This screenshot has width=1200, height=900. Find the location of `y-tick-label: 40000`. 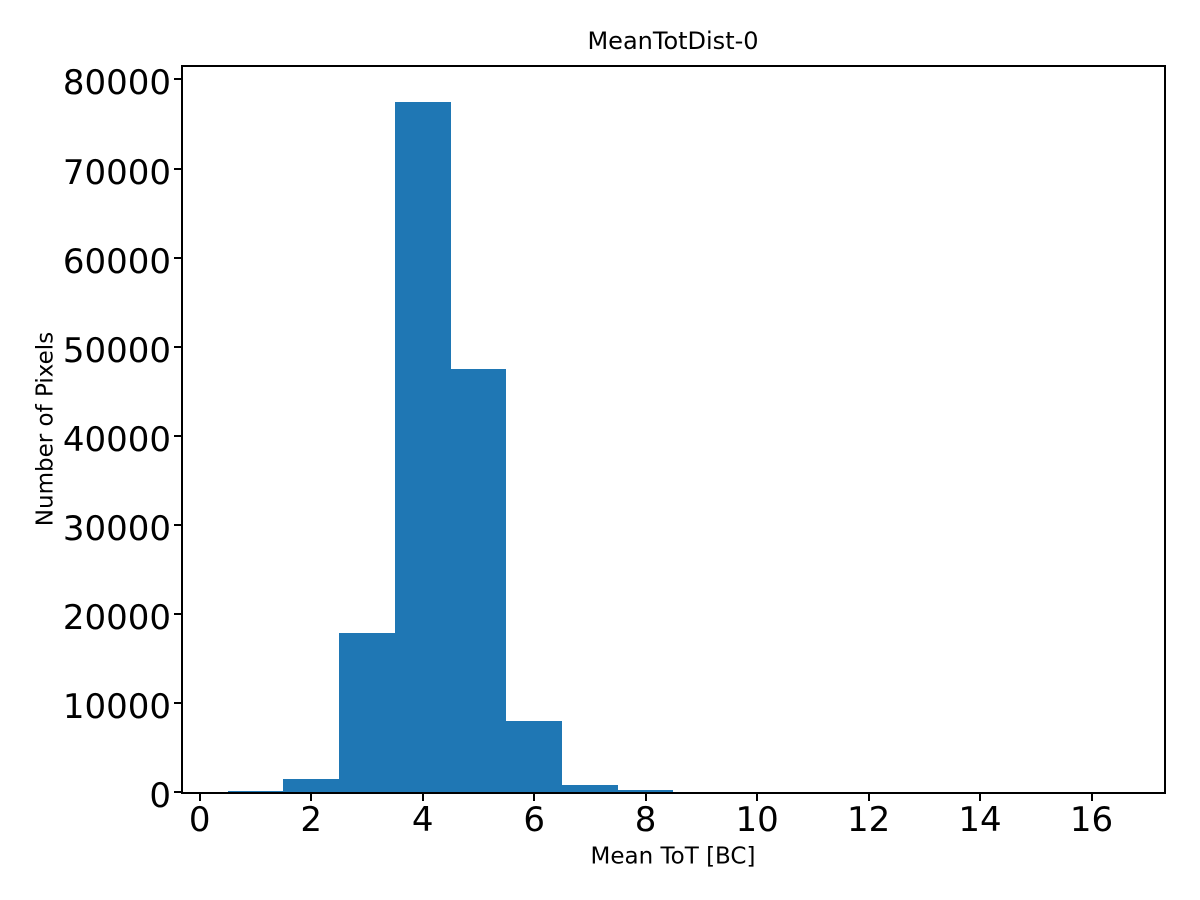

y-tick-label: 40000 is located at coordinates (116, 439).